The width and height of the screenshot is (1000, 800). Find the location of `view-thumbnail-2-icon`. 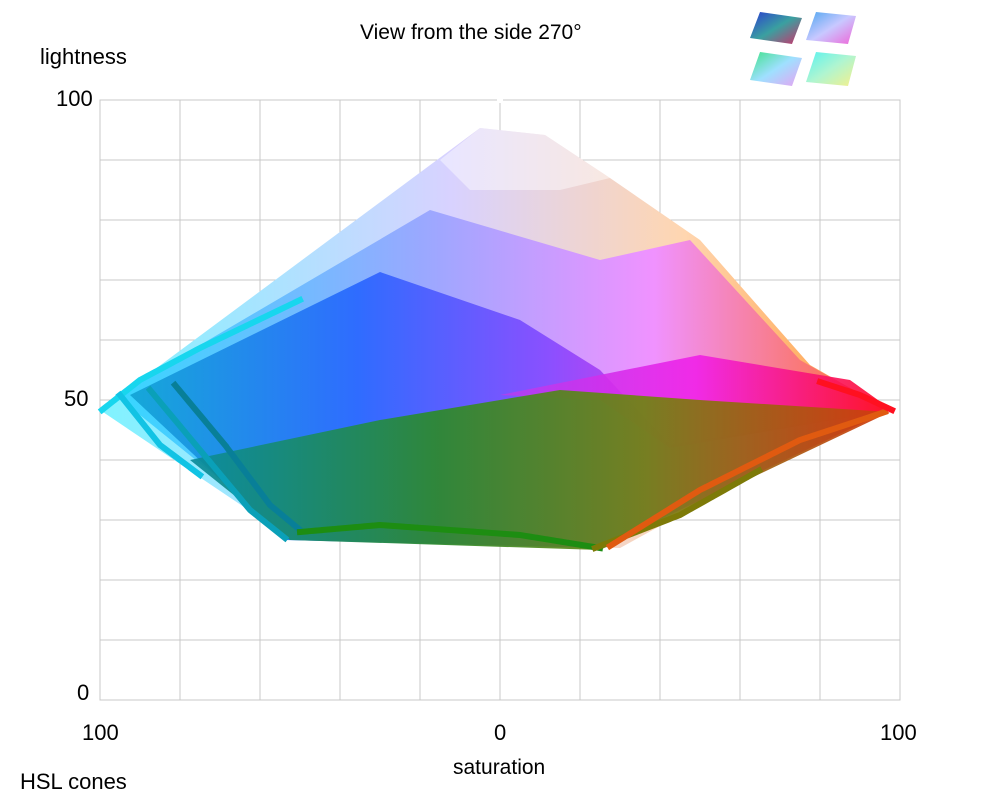

view-thumbnail-2-icon is located at coordinates (831, 28).